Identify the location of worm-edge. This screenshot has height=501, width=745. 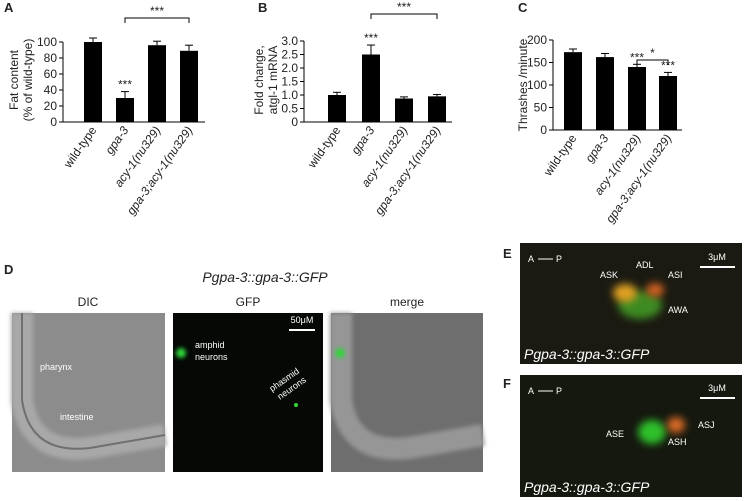
(93, 381).